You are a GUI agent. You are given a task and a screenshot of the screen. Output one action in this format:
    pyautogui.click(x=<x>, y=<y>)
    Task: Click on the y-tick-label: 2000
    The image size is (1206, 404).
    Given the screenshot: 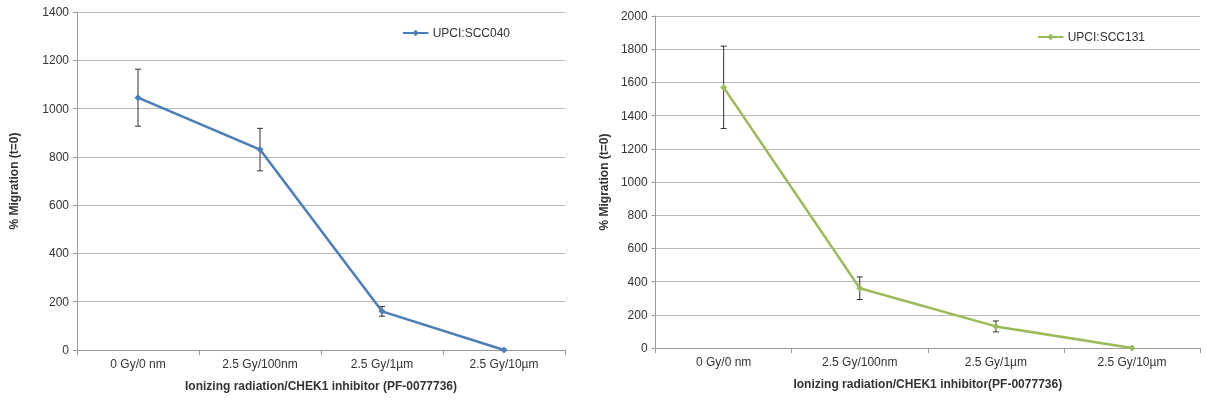 What is the action you would take?
    pyautogui.click(x=634, y=16)
    